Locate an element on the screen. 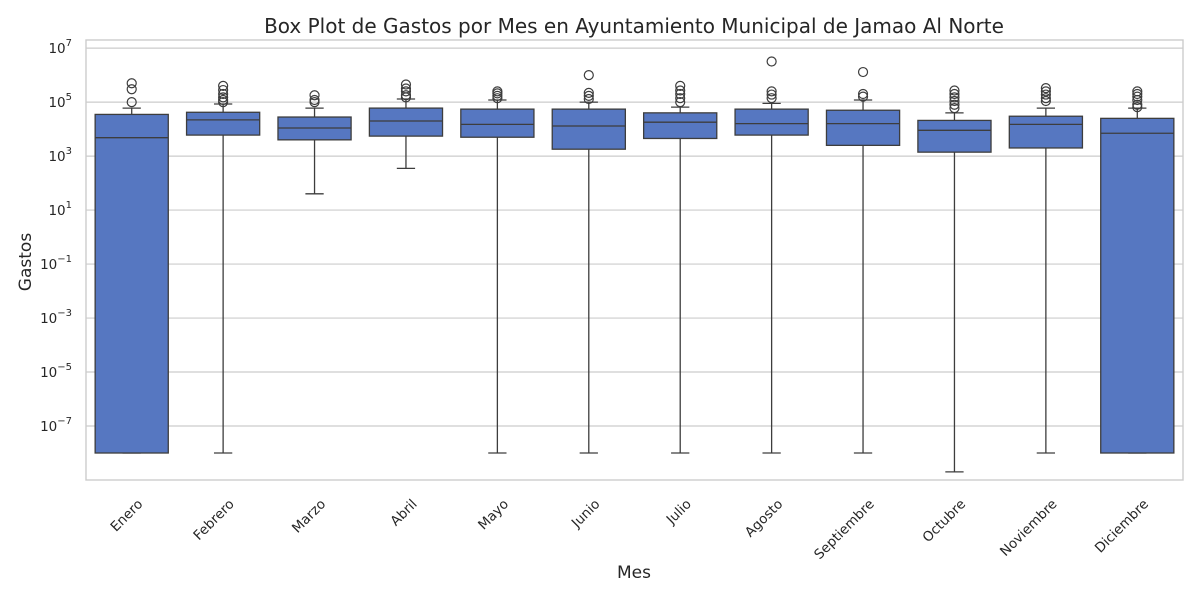 Image resolution: width=1200 pixels, height=600 pixels. y-tick-label: 10⁻⁵ is located at coordinates (56, 371).